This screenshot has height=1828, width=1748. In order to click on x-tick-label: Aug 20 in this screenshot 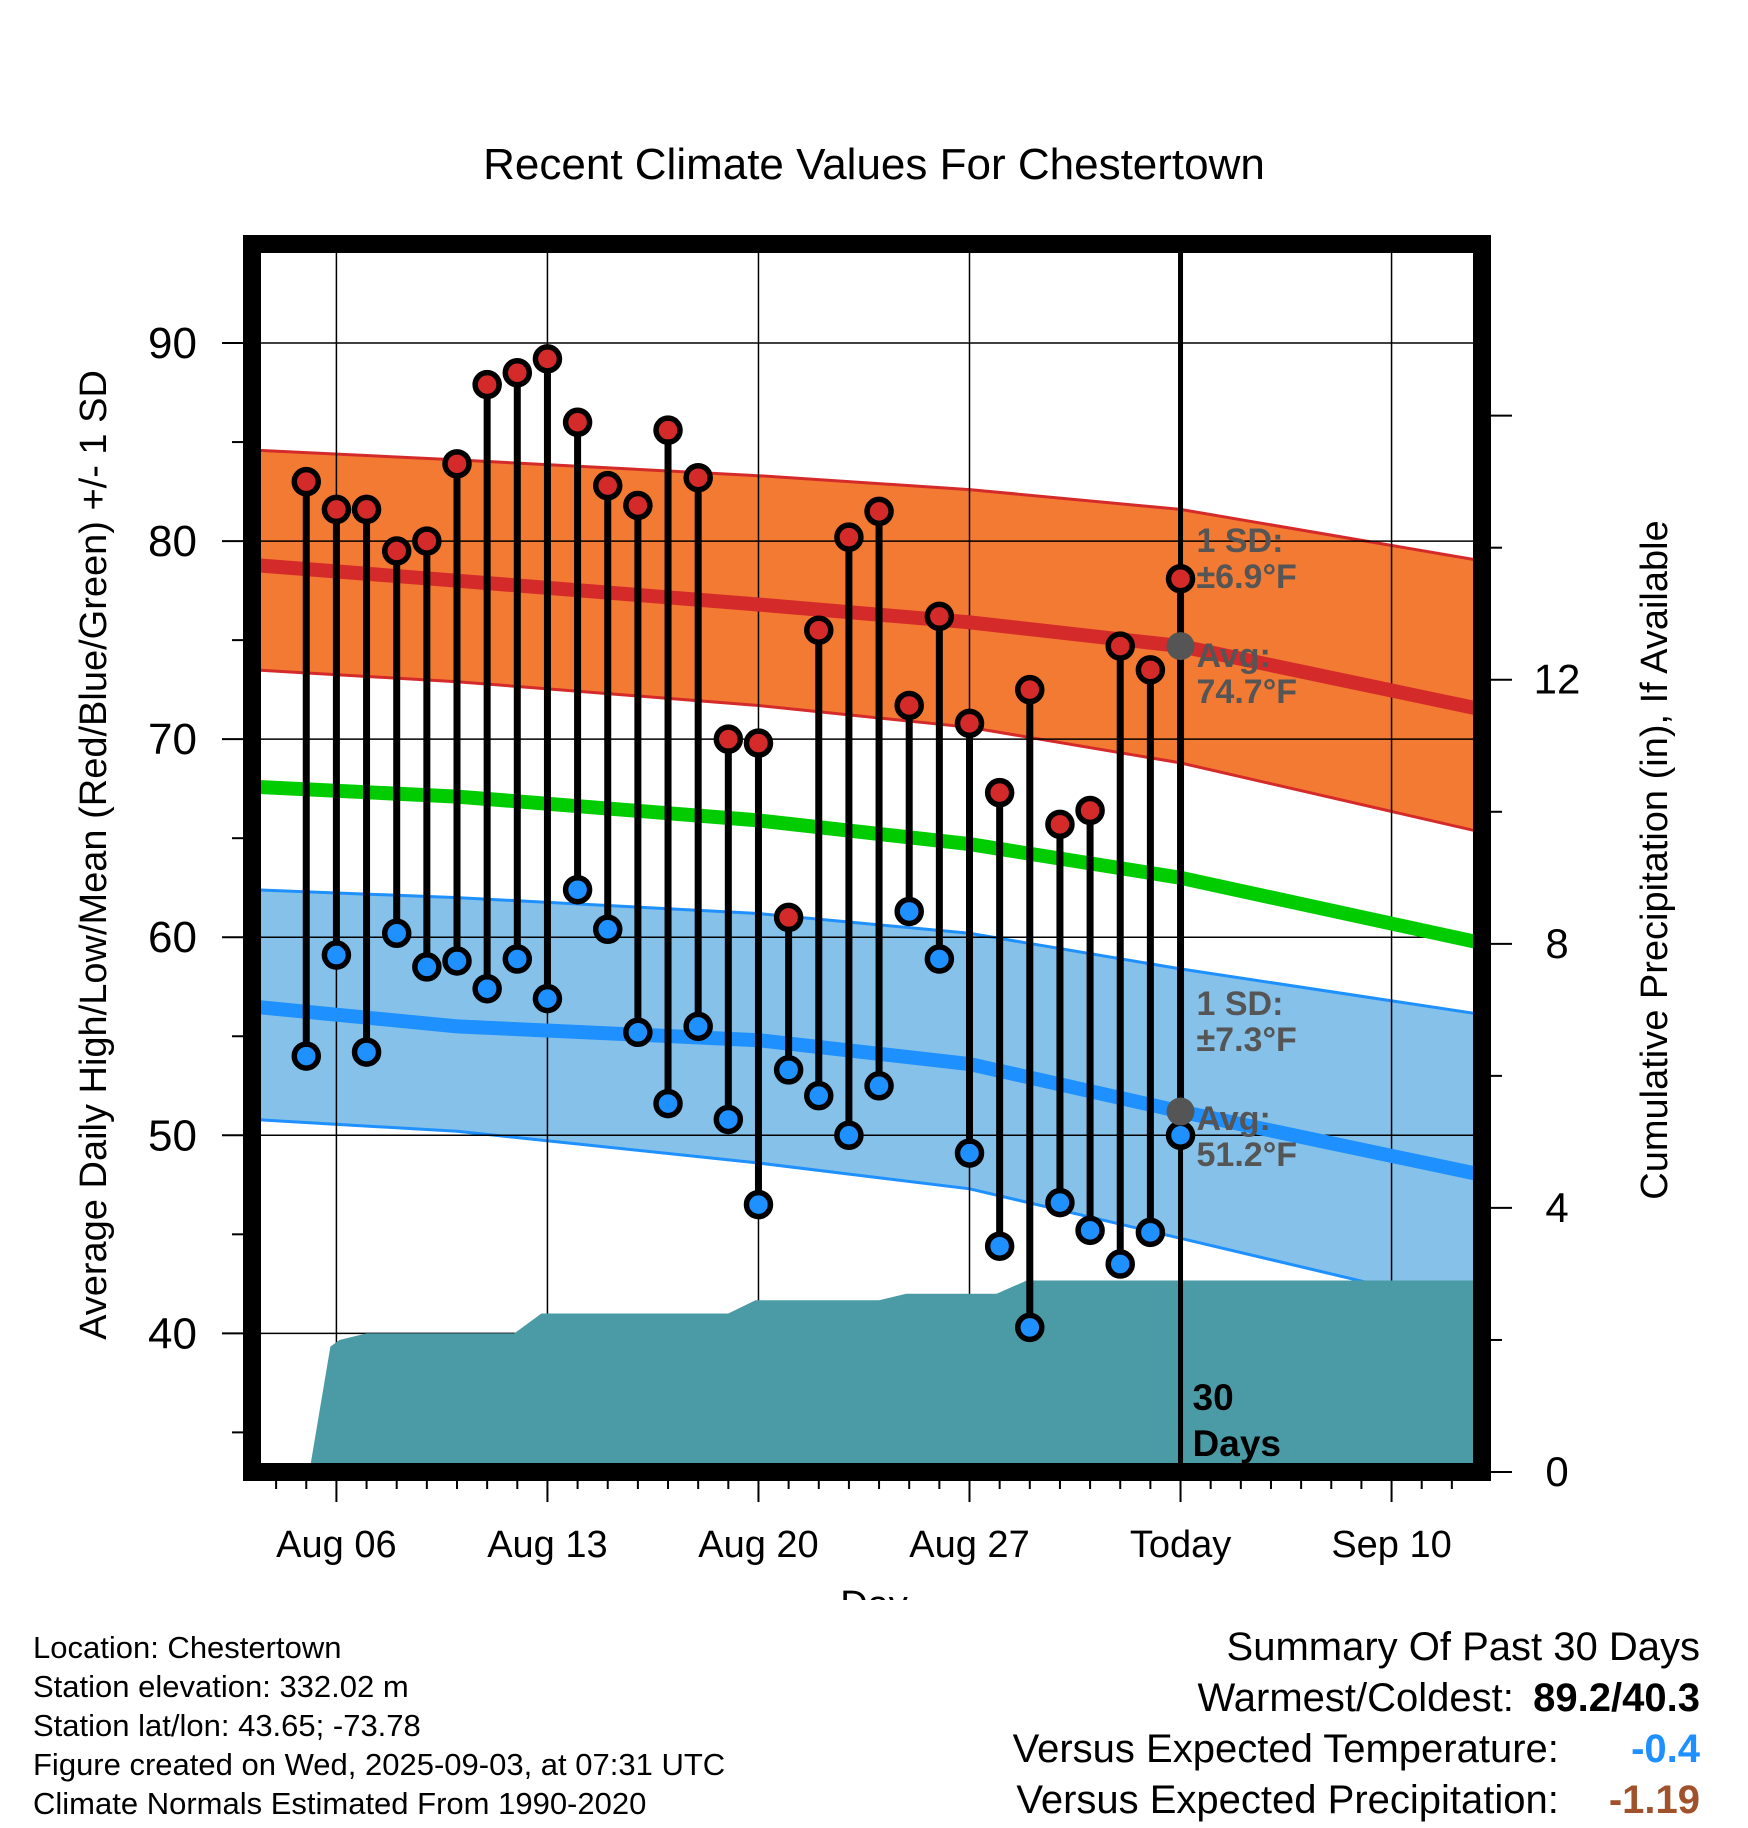, I will do `click(758, 1545)`.